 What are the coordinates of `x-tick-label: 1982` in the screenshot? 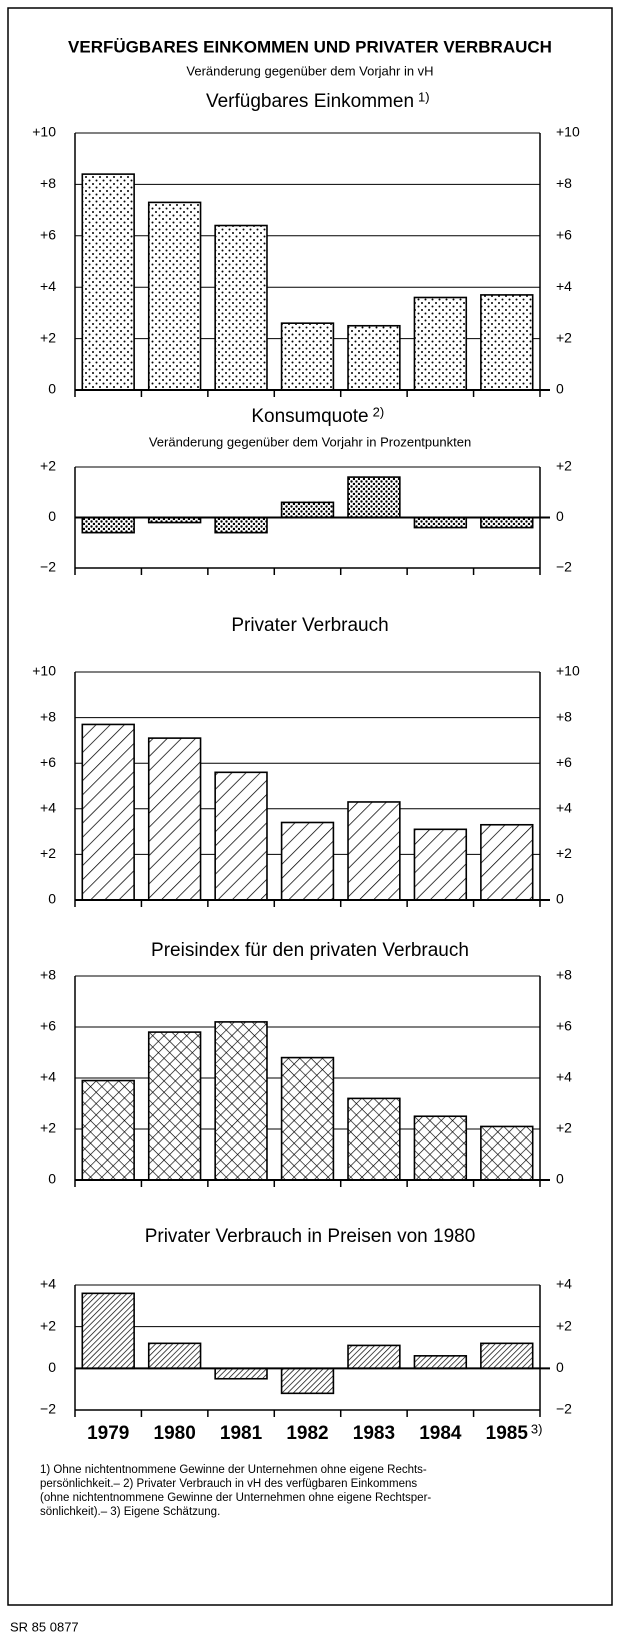 It's located at (307, 1433).